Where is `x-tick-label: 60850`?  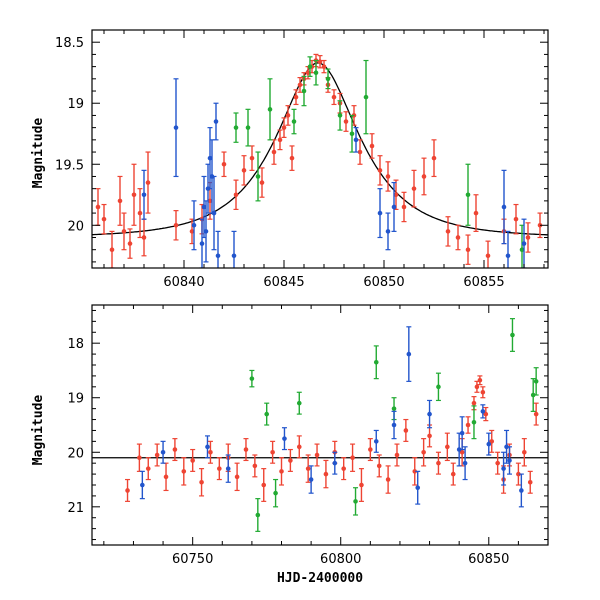
x-tick-label: 60850 is located at coordinates (488, 559).